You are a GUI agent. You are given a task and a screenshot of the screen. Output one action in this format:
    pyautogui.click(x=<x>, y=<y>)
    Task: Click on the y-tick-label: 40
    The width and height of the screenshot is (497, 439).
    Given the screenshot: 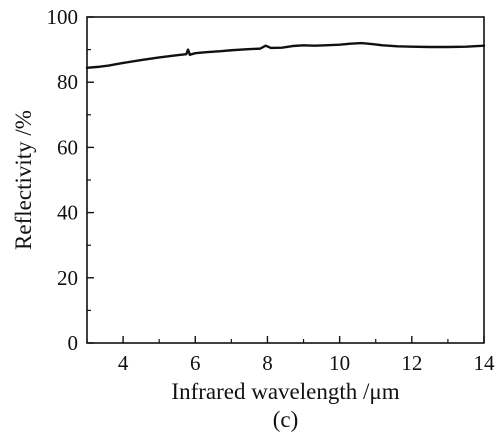 What is the action you would take?
    pyautogui.click(x=67, y=213)
    